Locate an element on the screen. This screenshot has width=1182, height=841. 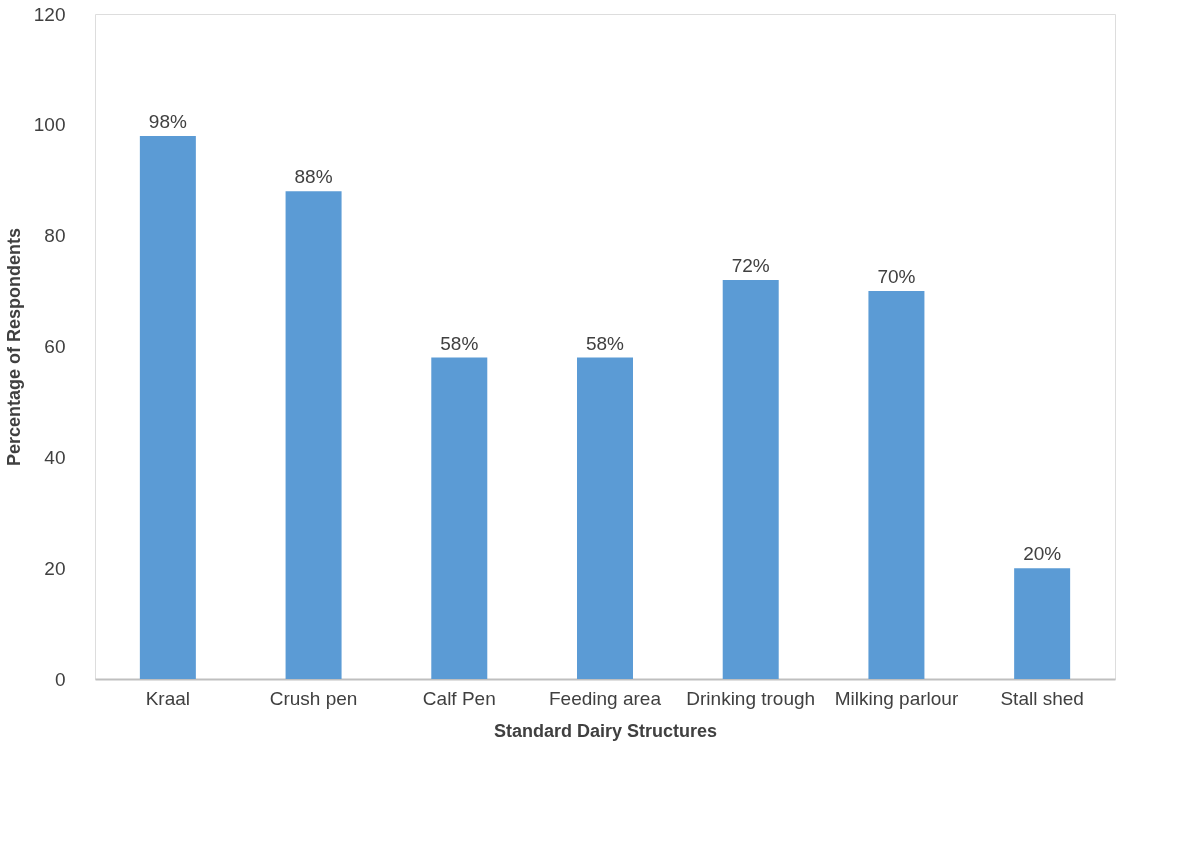
y-axis-title: Percentage of Respondents is located at coordinates (13, 347).